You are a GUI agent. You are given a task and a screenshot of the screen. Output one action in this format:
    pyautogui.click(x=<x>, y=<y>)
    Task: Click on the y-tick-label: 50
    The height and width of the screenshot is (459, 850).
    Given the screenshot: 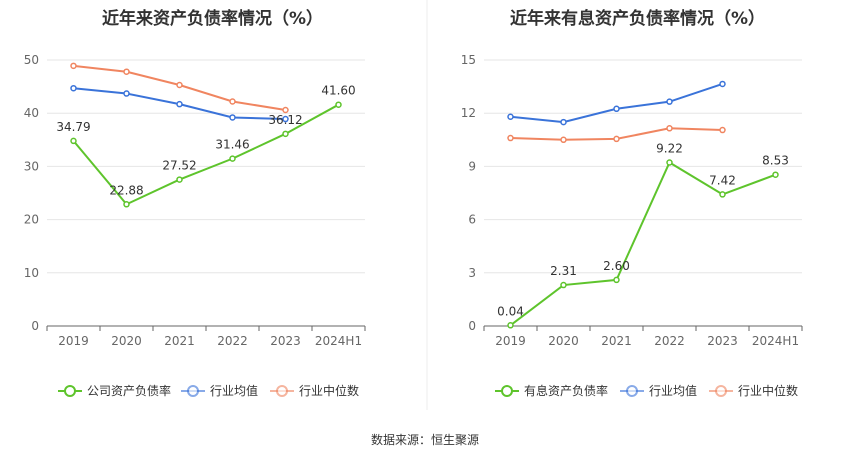 What is the action you would take?
    pyautogui.click(x=31, y=60)
    